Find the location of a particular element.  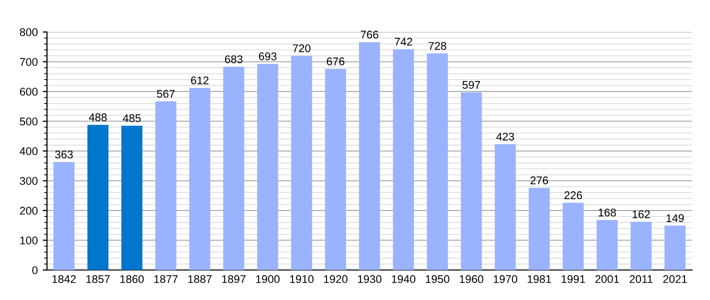

data-label: 612 is located at coordinates (199, 80).